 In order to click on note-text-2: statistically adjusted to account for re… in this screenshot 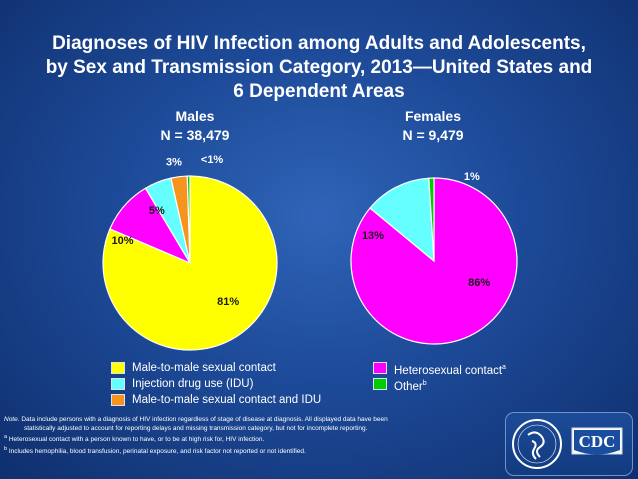, I will do `click(196, 428)`.